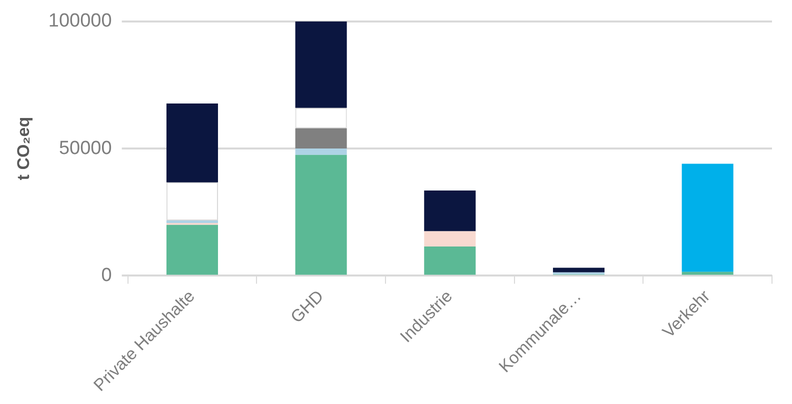 Image resolution: width=792 pixels, height=404 pixels. Describe the element at coordinates (106, 275) in the screenshot. I see `y-tick-label: 0` at that location.